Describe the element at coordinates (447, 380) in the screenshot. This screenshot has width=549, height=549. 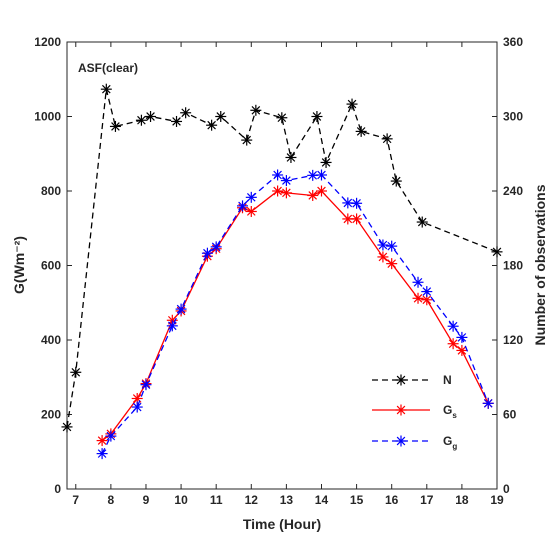
I see `legend-label-n: N` at that location.